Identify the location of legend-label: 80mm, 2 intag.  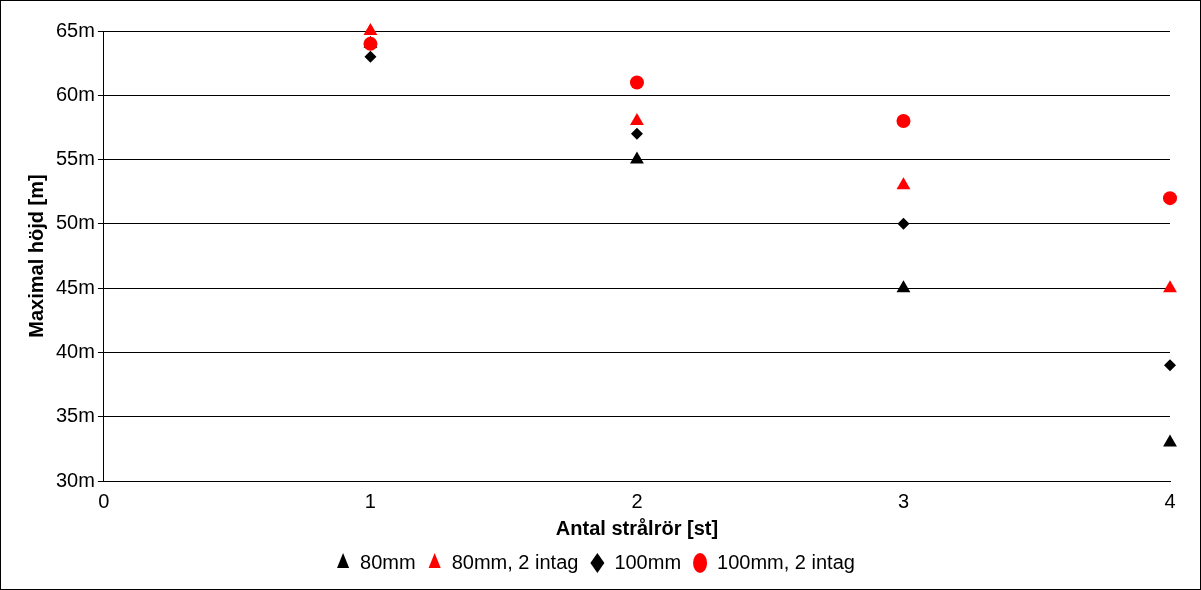
(515, 561).